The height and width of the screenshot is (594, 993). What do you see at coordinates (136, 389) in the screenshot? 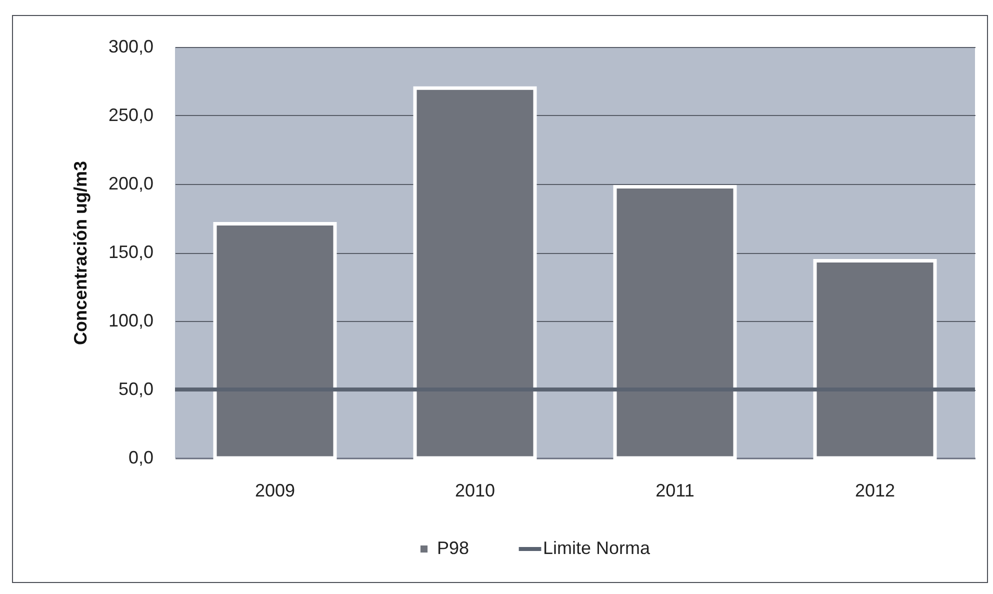
I see `y-tick-label: 50,0` at bounding box center [136, 389].